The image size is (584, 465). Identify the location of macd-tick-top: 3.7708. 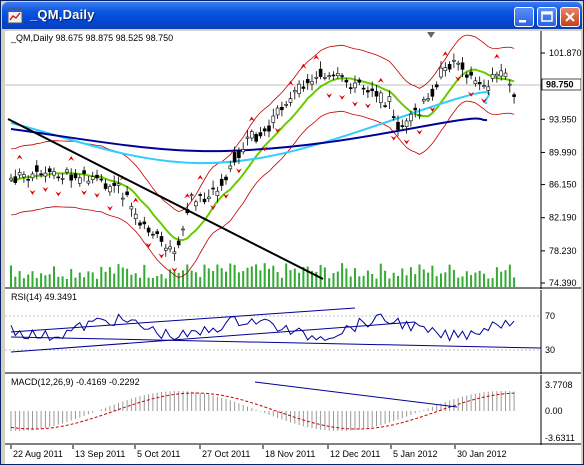
(559, 385).